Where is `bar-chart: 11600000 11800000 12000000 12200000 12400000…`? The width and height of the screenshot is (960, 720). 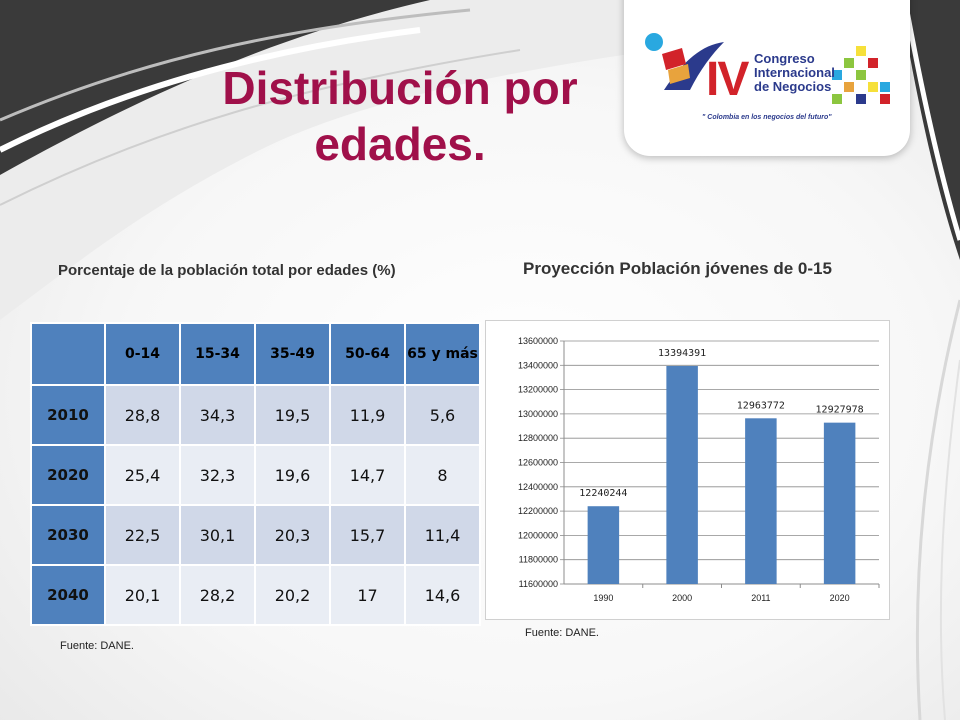 bar-chart: 11600000 11800000 12000000 12200000 12400000… is located at coordinates (699, 469).